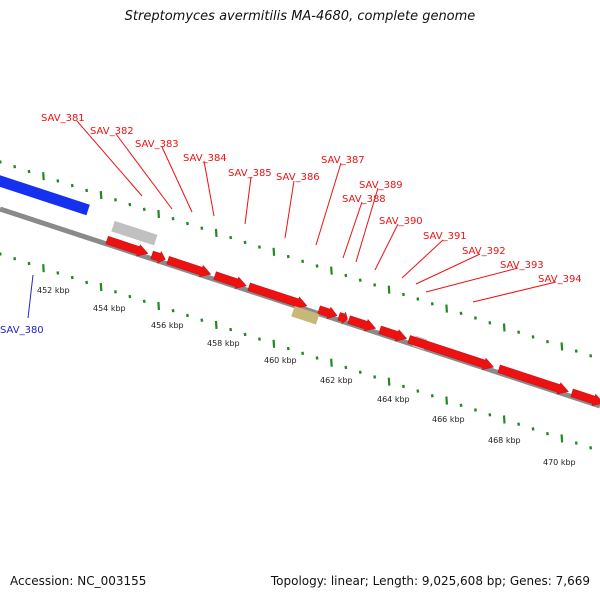 The width and height of the screenshot is (600, 600). What do you see at coordinates (393, 399) in the screenshot?
I see `scale-tick-label: 464 kbp` at bounding box center [393, 399].